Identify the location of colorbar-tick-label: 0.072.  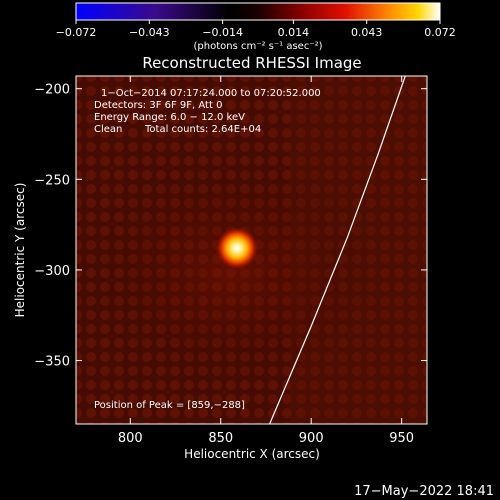
(440, 32).